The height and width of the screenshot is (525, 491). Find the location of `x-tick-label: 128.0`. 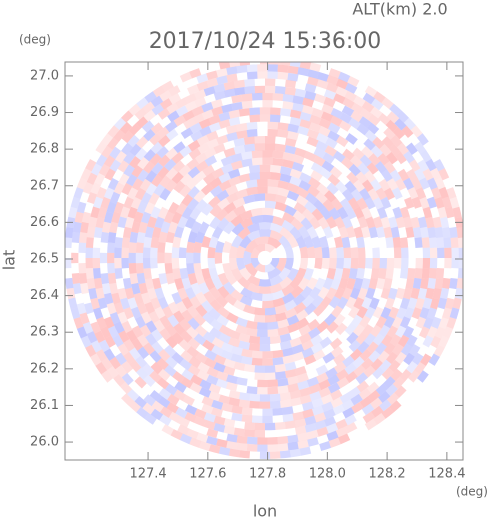

x-tick-label: 128.0 is located at coordinates (327, 474).